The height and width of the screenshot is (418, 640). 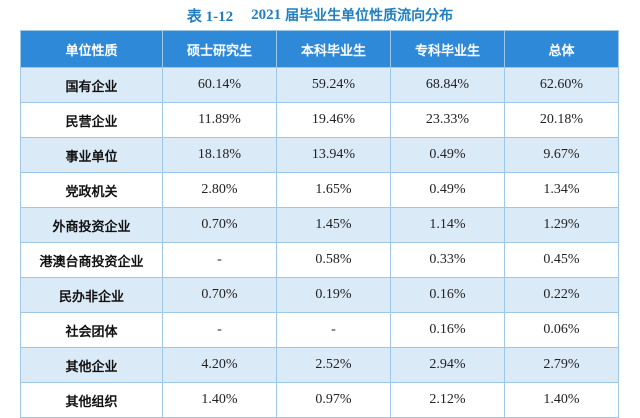 I want to click on table-row: 民办非企业 0.70% 0.19% 0.16% 0.22%, so click(x=319, y=295).